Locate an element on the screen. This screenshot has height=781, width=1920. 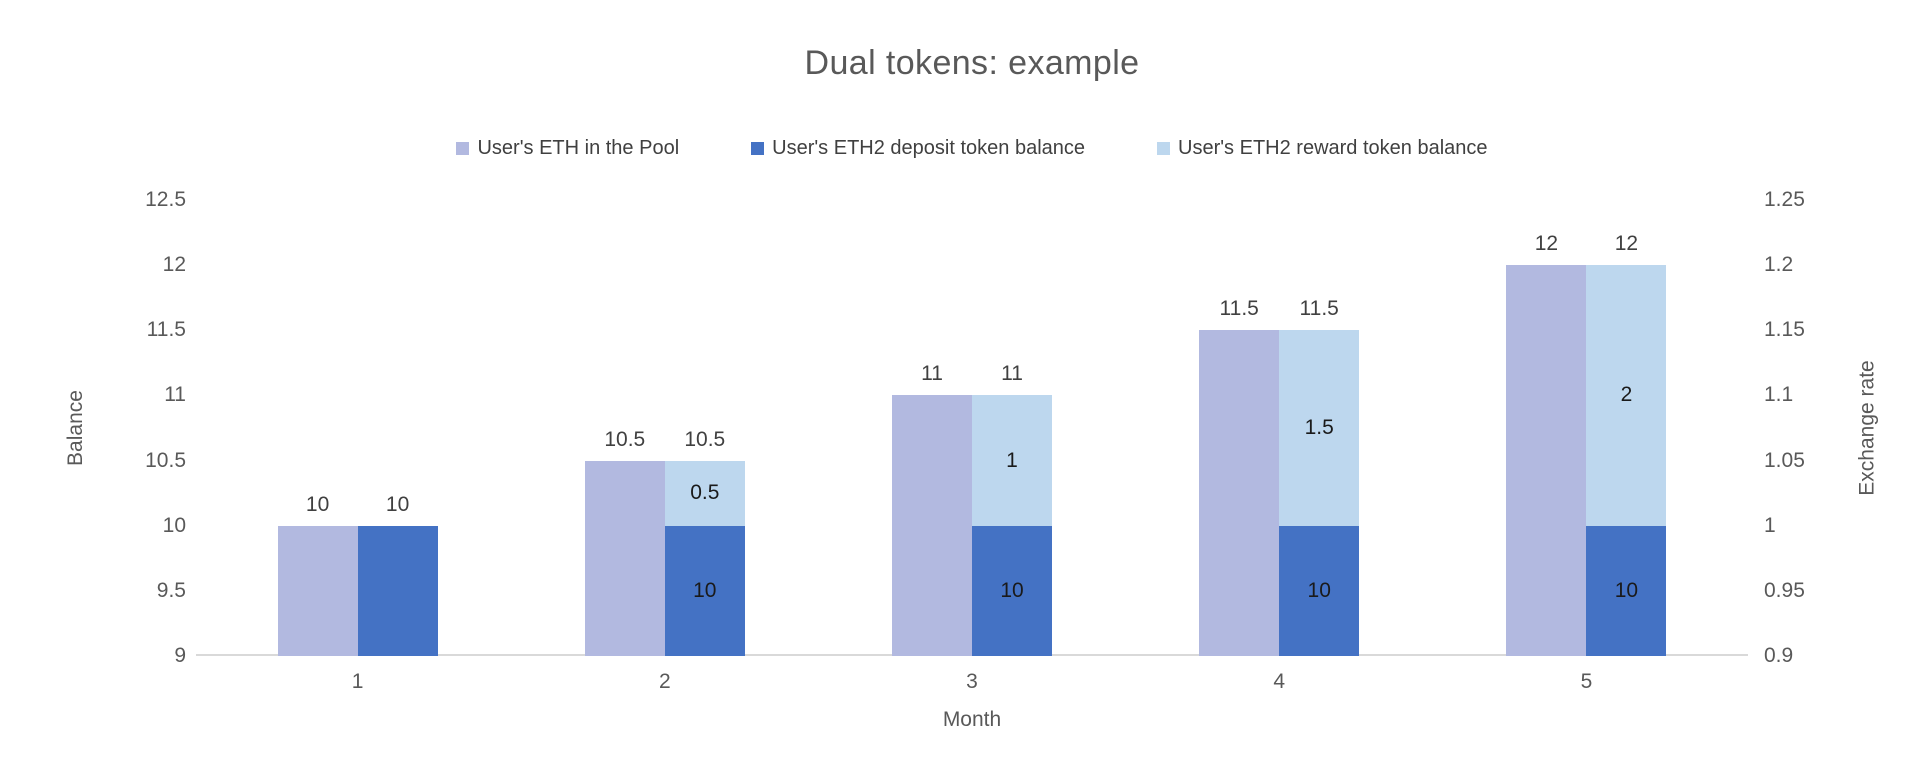
left-axis-tick: 9.5 is located at coordinates (171, 590).